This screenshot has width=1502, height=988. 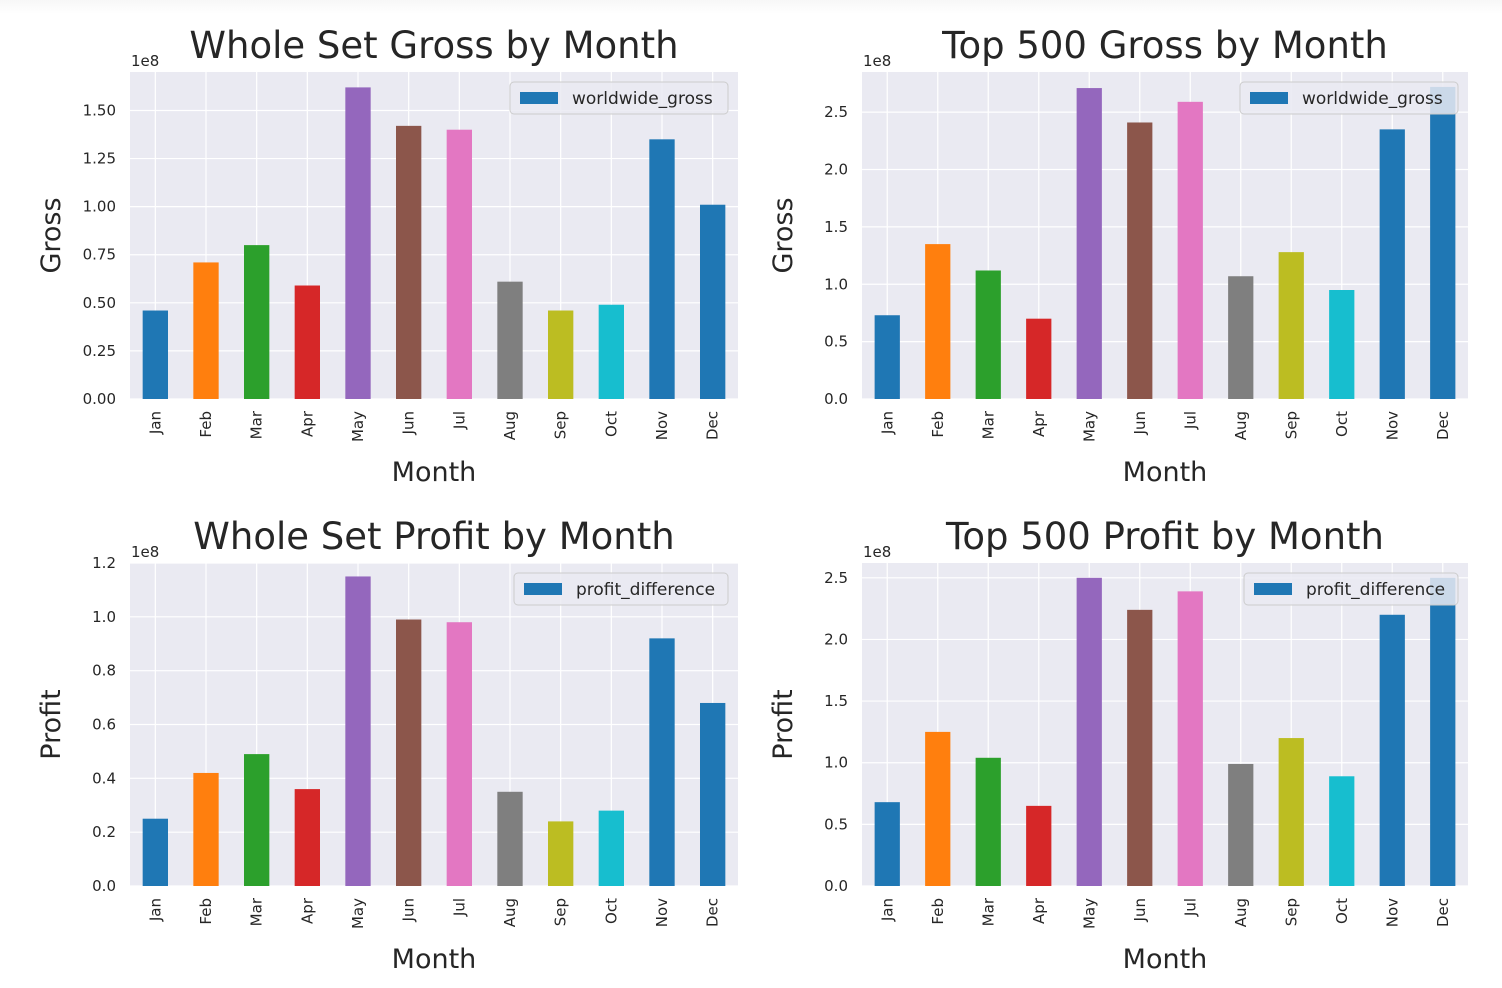 What do you see at coordinates (836, 342) in the screenshot?
I see `y-tick-label: 0.5` at bounding box center [836, 342].